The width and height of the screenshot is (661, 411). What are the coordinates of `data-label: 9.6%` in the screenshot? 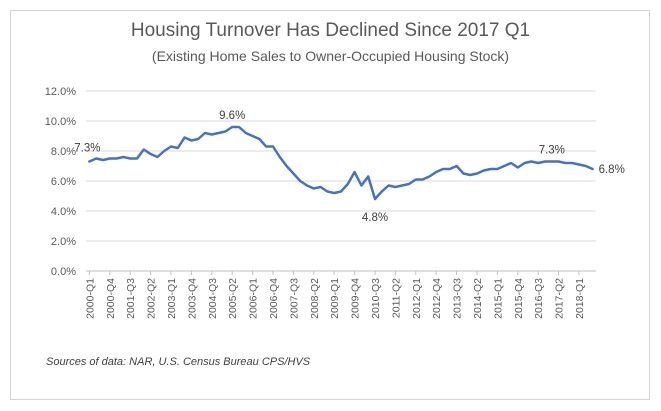 It's located at (232, 116).